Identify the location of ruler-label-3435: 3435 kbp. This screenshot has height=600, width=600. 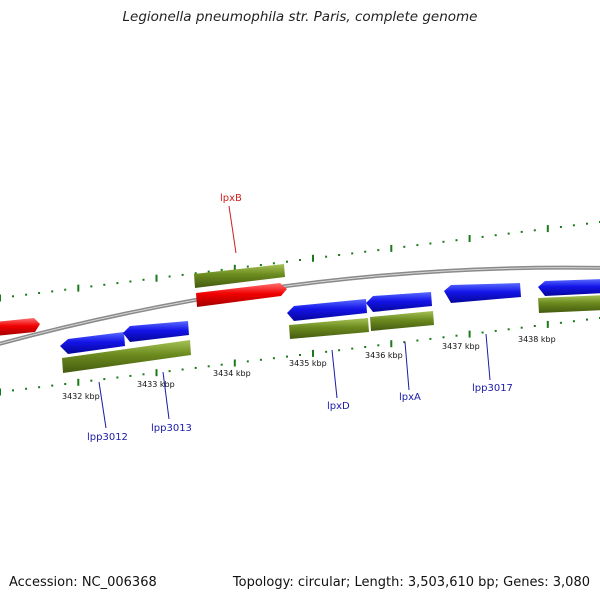
(308, 363).